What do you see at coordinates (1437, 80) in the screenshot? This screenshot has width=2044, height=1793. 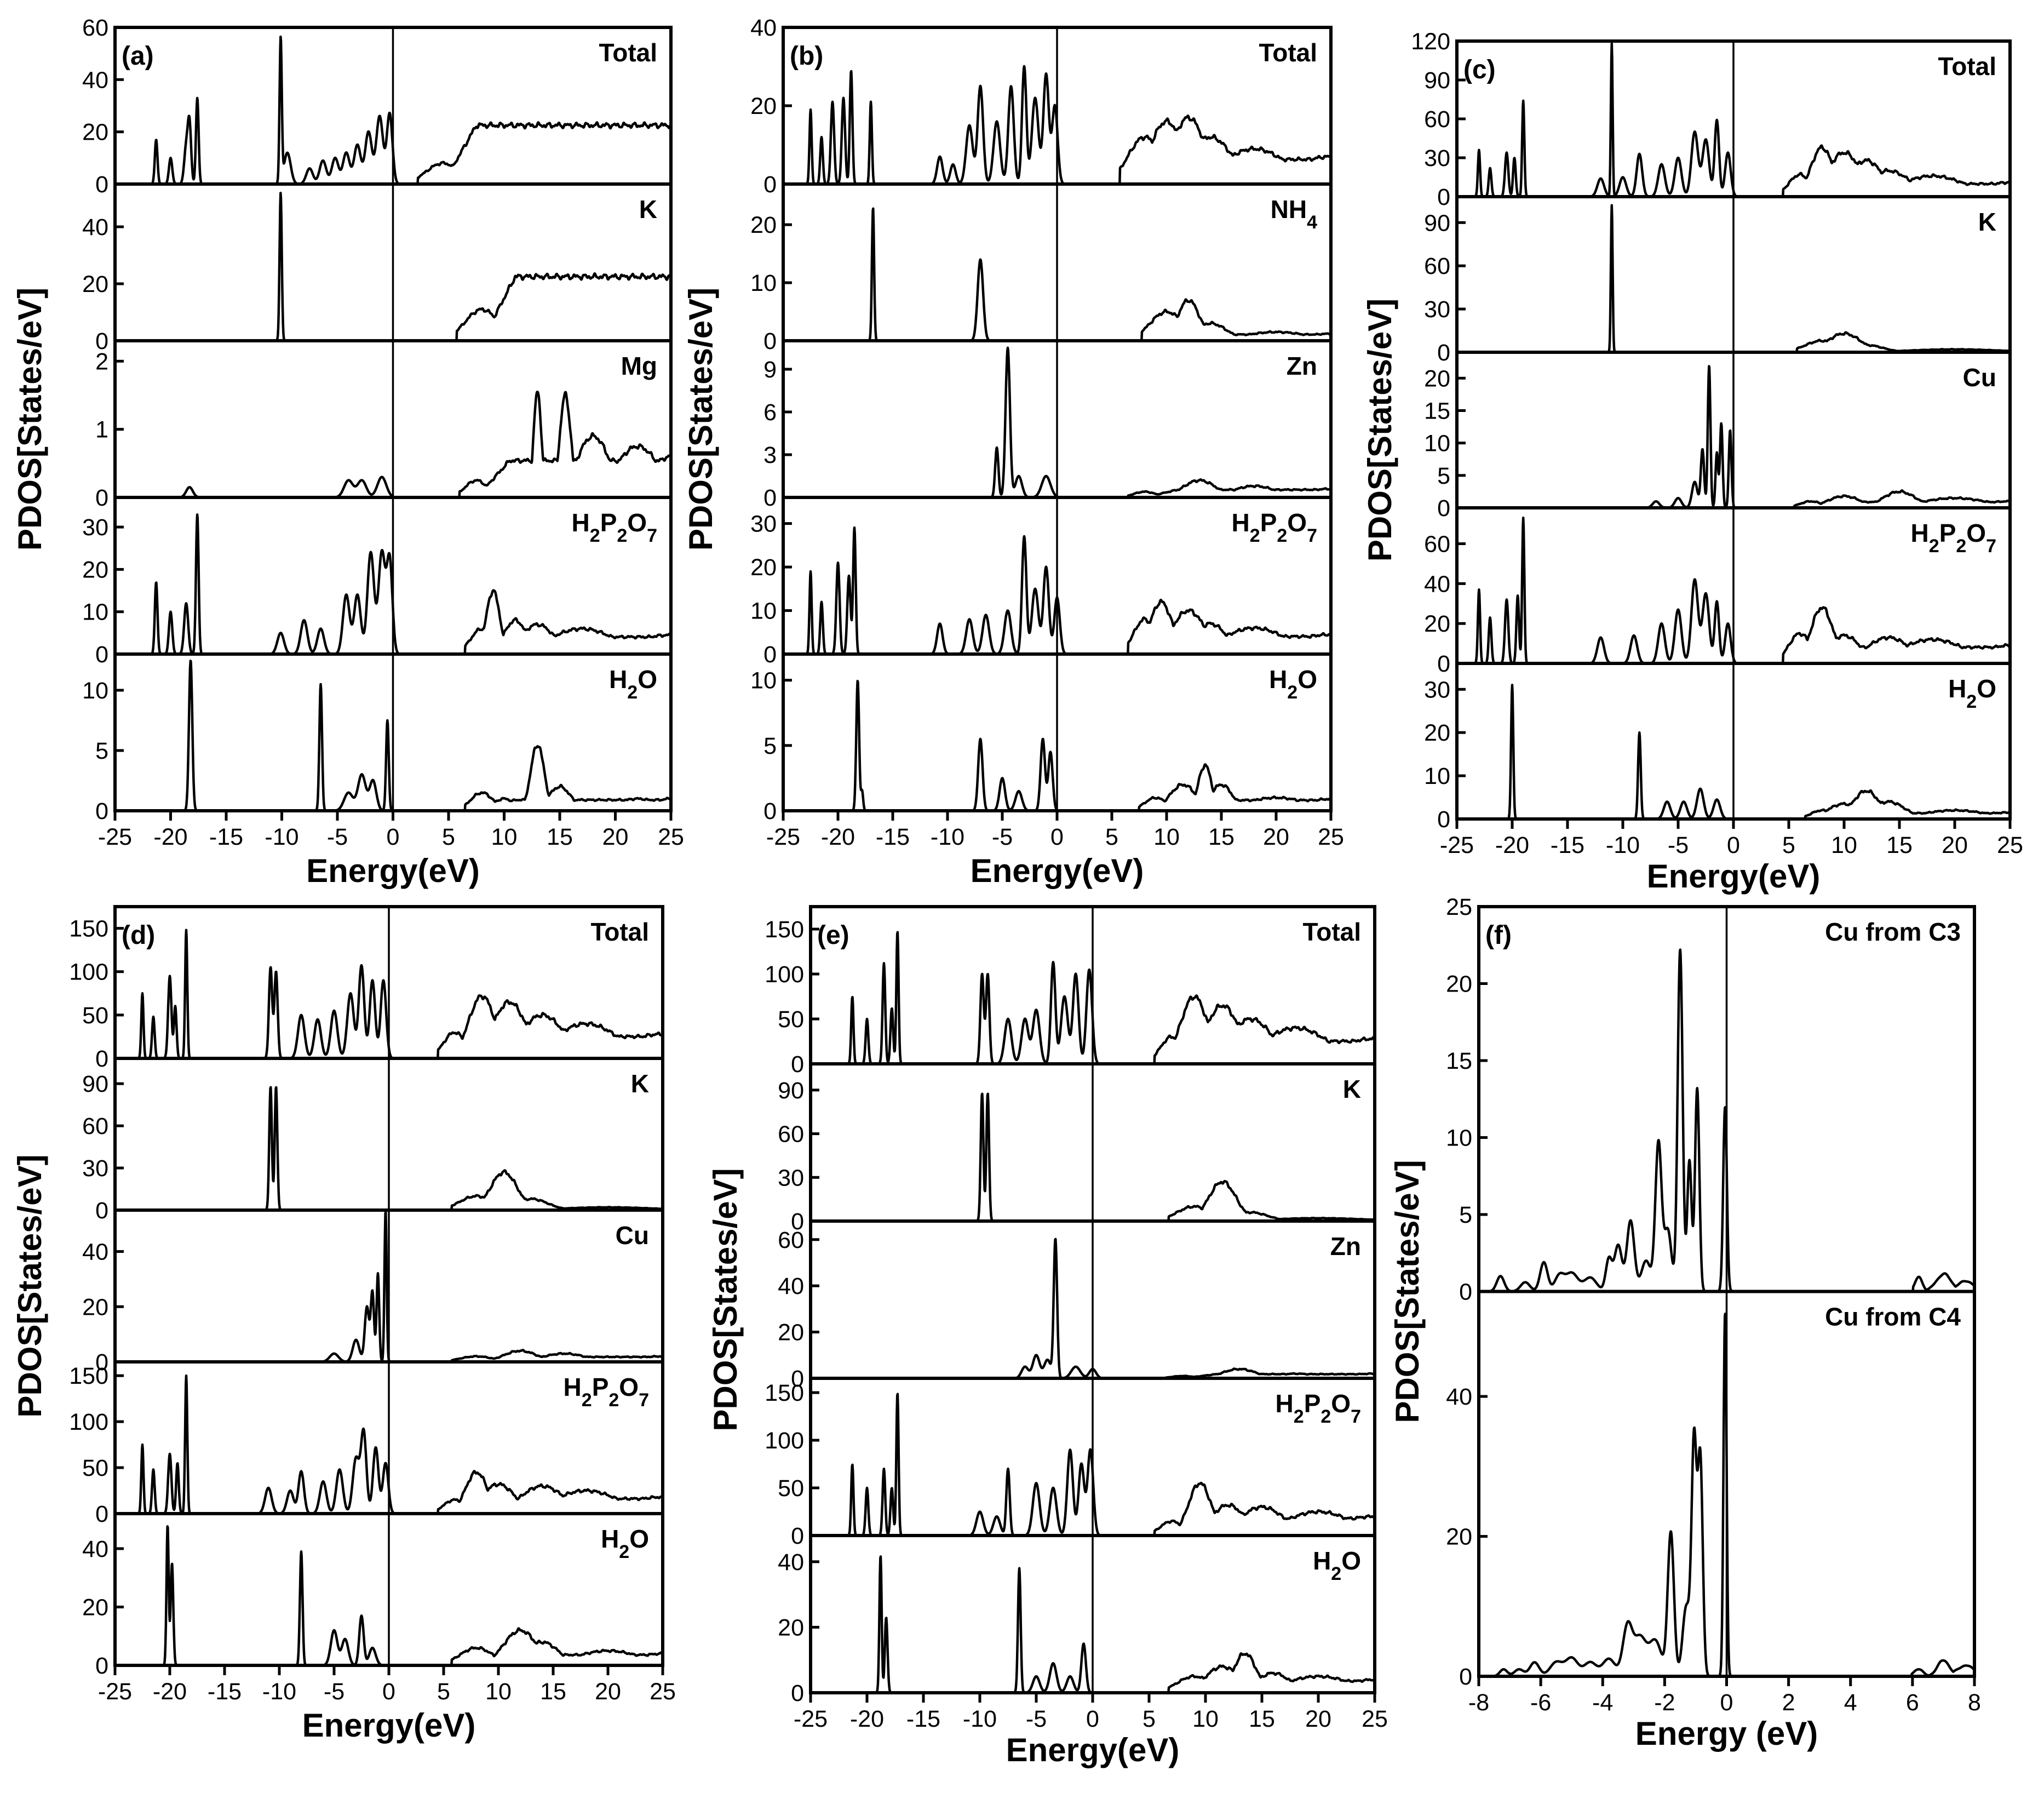 I see `y-tick-label: 90` at bounding box center [1437, 80].